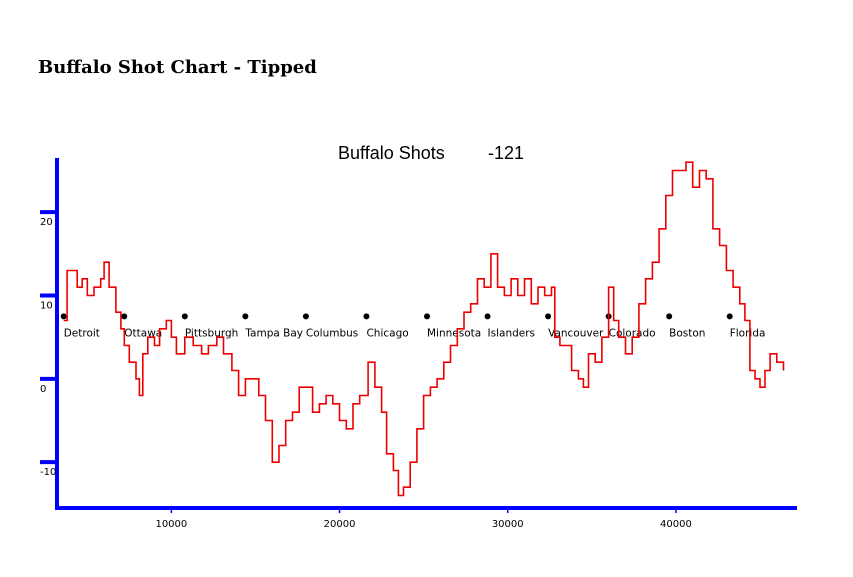 The image size is (853, 577). What do you see at coordinates (171, 524) in the screenshot?
I see `x-tick-label: 10000` at bounding box center [171, 524].